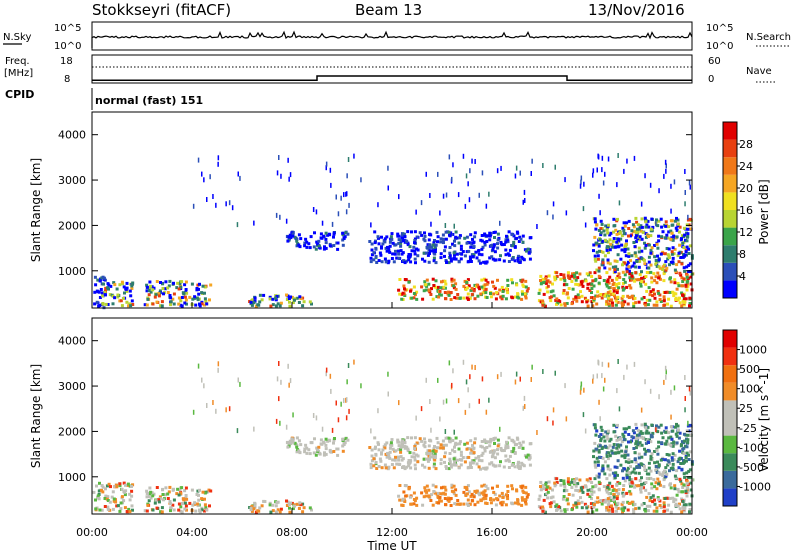 Image resolution: width=800 pixels, height=554 pixels. What do you see at coordinates (392, 39) in the screenshot?
I see `noise-sky-trace` at bounding box center [392, 39].